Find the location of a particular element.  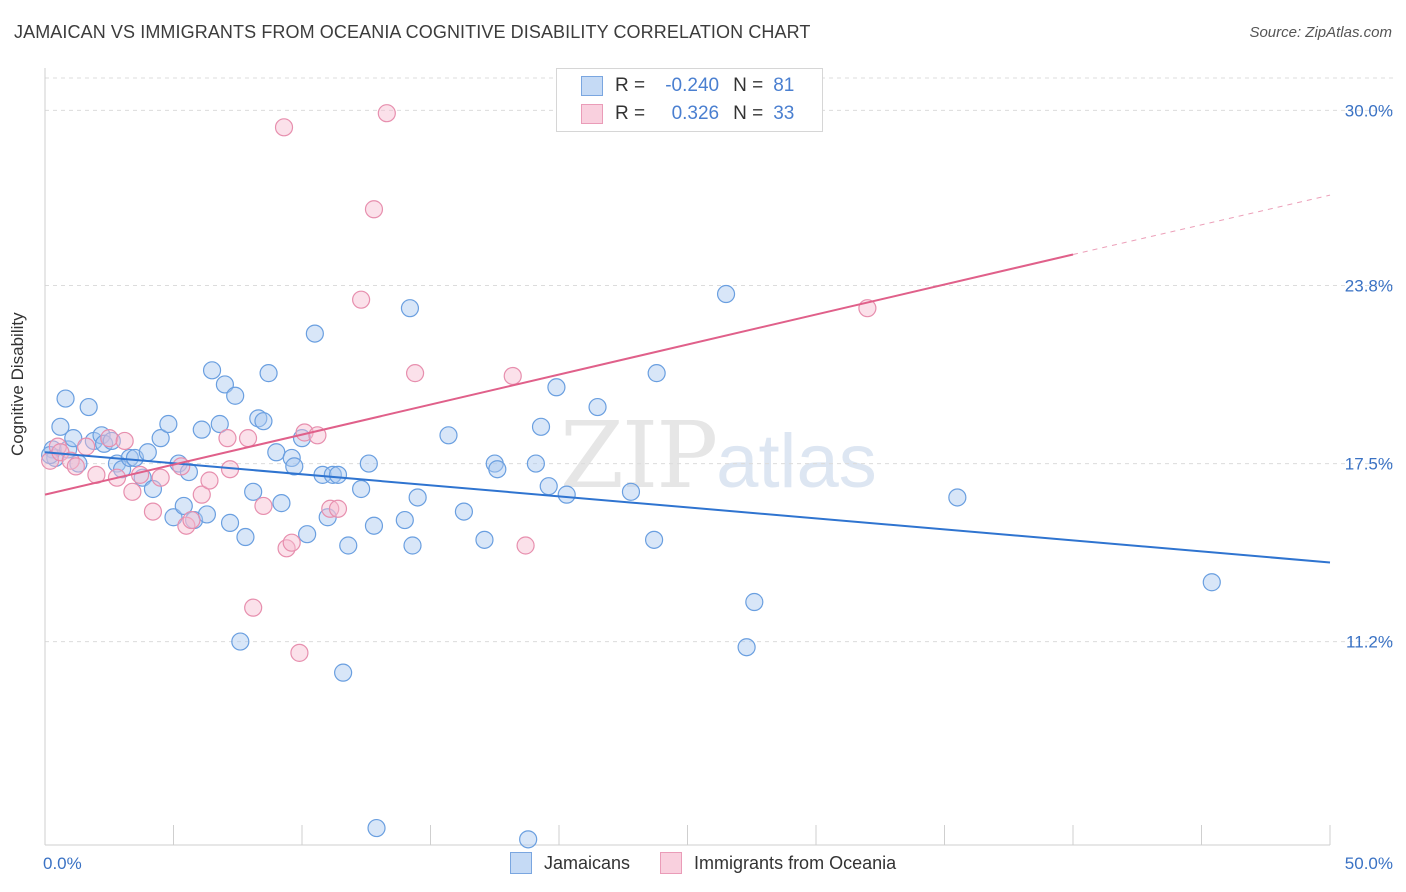

jamaicans-n-value: 81 is located at coordinates (784, 85).